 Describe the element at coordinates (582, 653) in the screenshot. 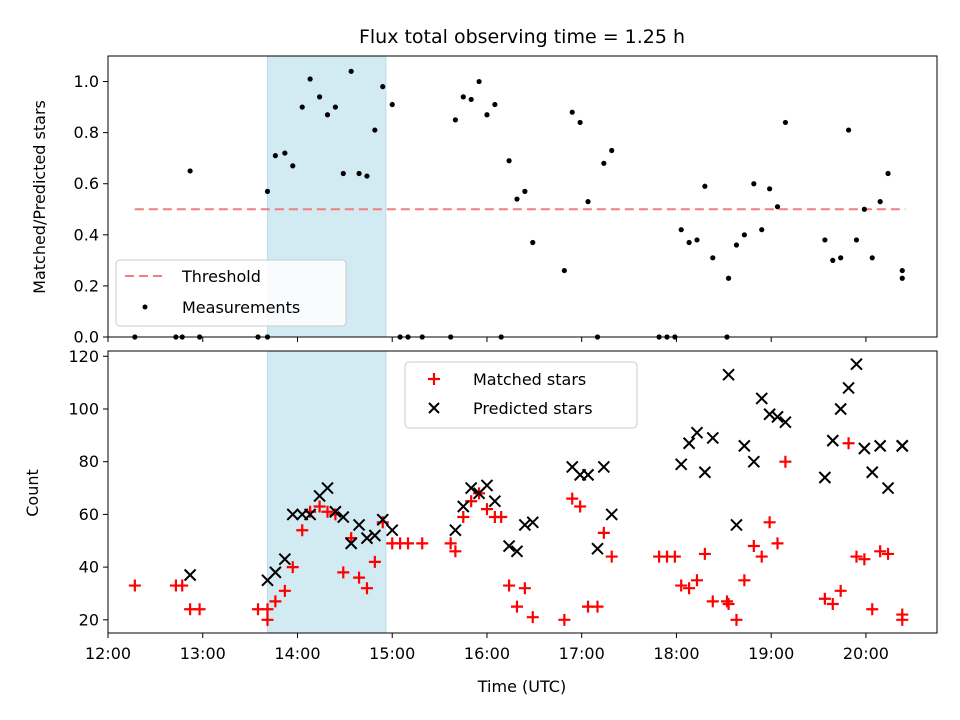

I see `x-tick-label: 17:00` at that location.